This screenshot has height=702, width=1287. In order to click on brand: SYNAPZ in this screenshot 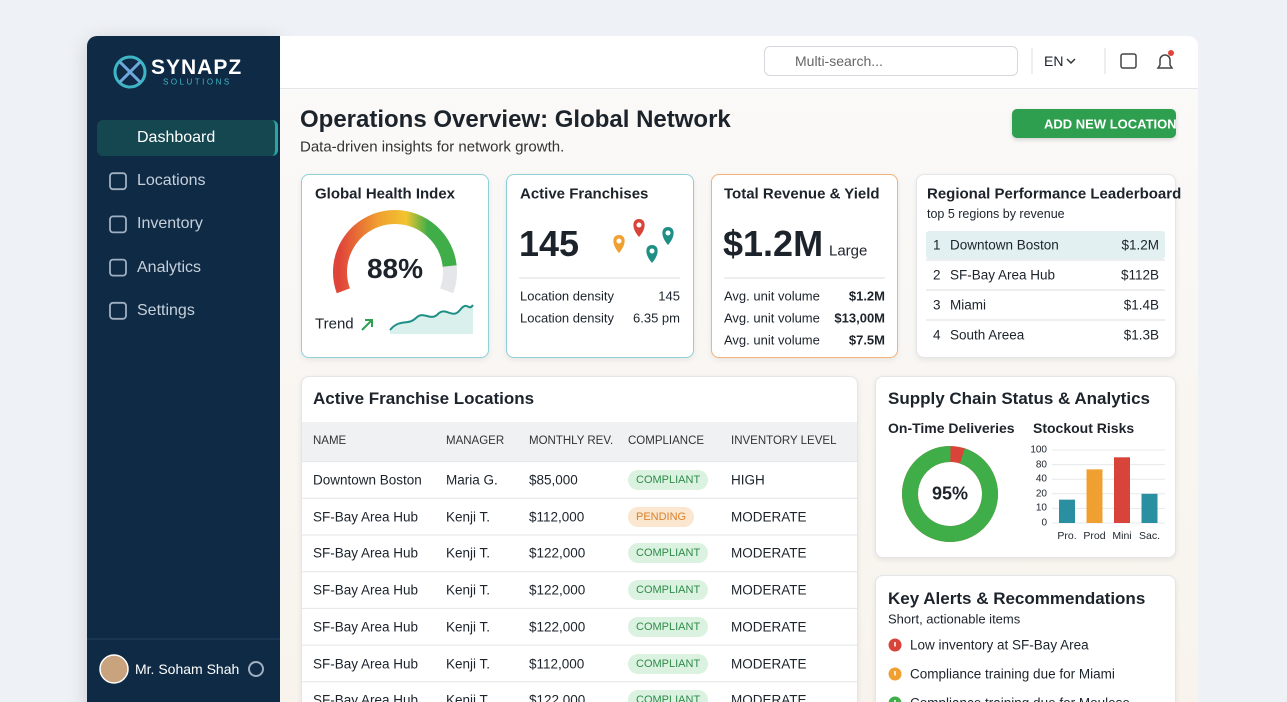, I will do `click(197, 67)`.